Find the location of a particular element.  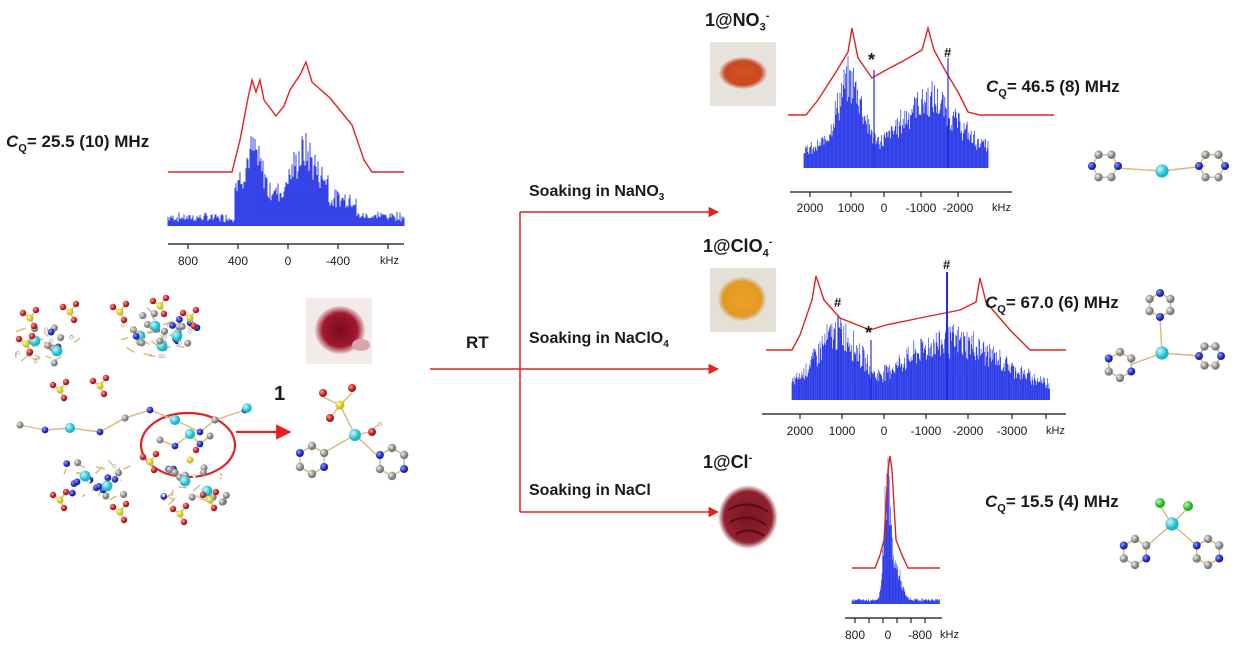

simulation-curve is located at coordinates (286, 116).